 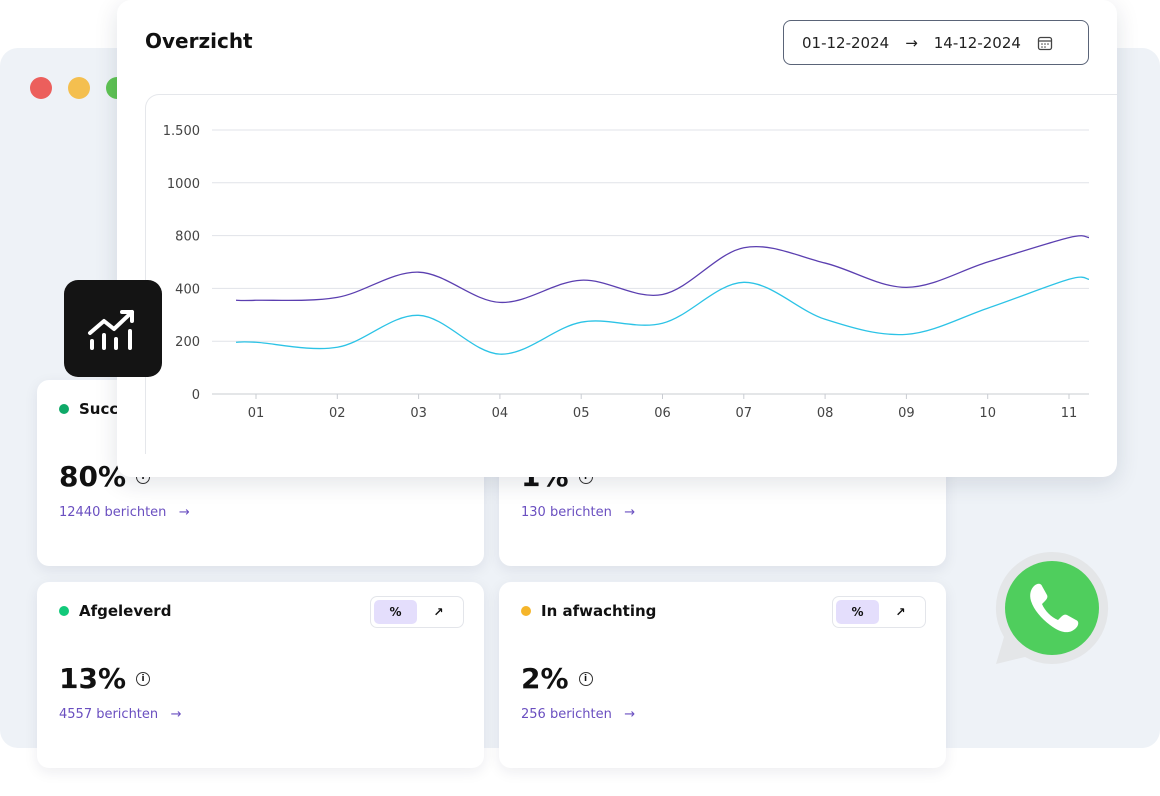 What do you see at coordinates (500, 413) in the screenshot?
I see `x-tick-label: 04` at bounding box center [500, 413].